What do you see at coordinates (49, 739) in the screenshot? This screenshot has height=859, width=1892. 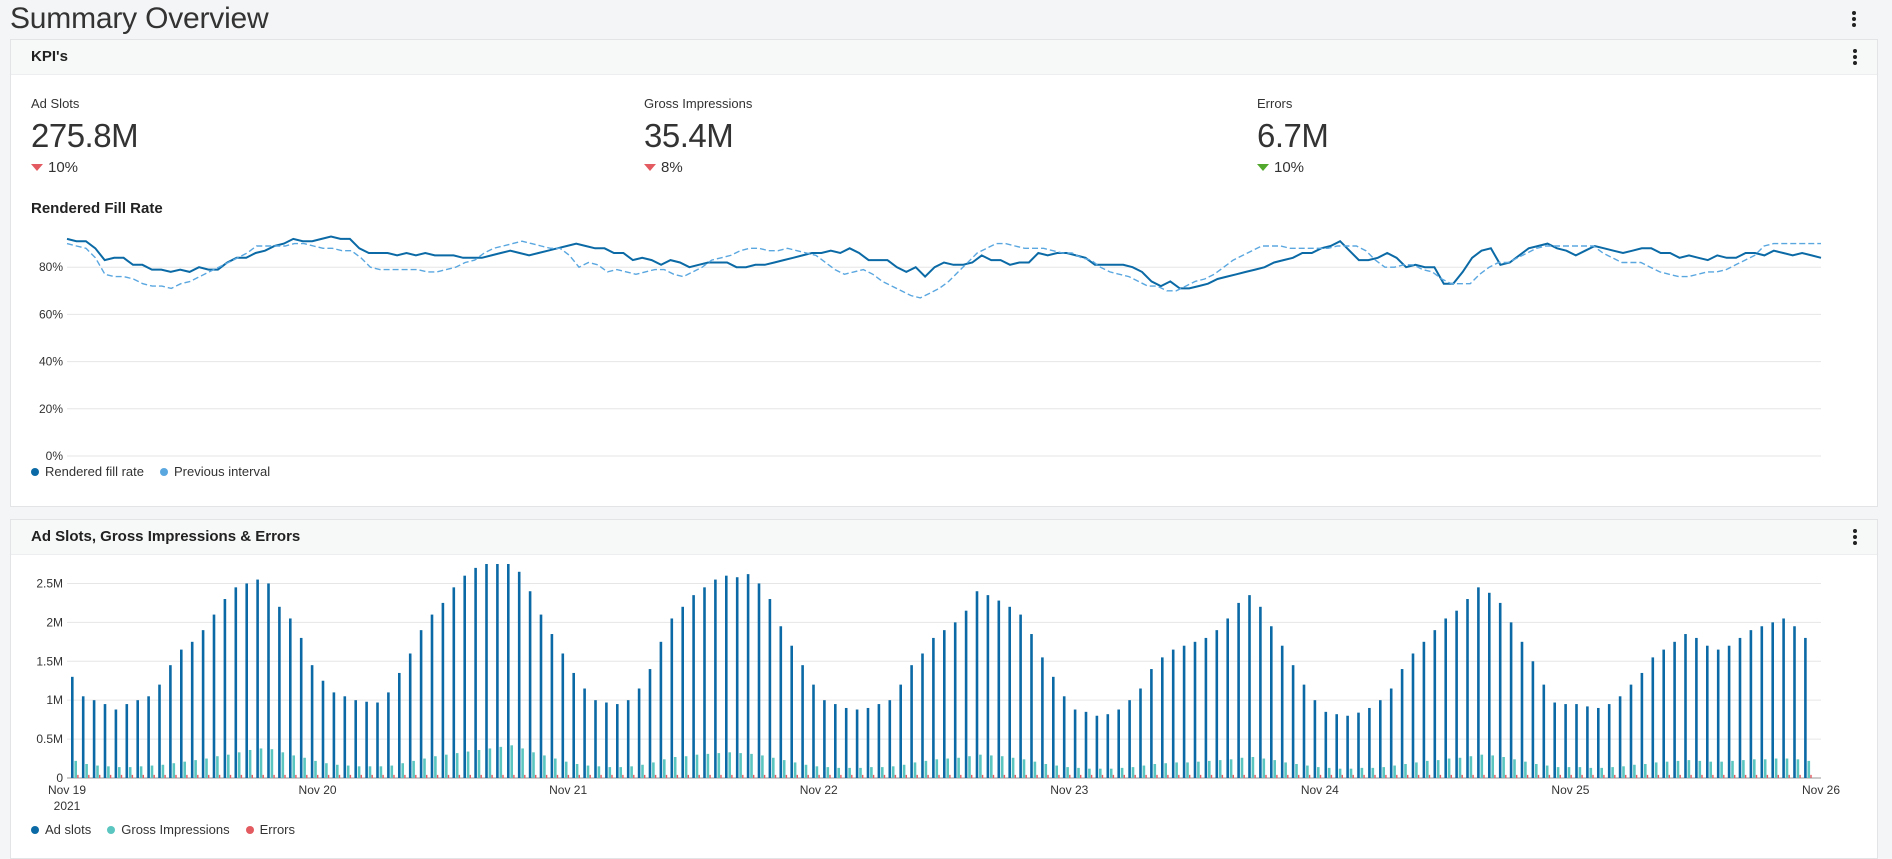 I see `y-tick-label: 0.5M` at bounding box center [49, 739].